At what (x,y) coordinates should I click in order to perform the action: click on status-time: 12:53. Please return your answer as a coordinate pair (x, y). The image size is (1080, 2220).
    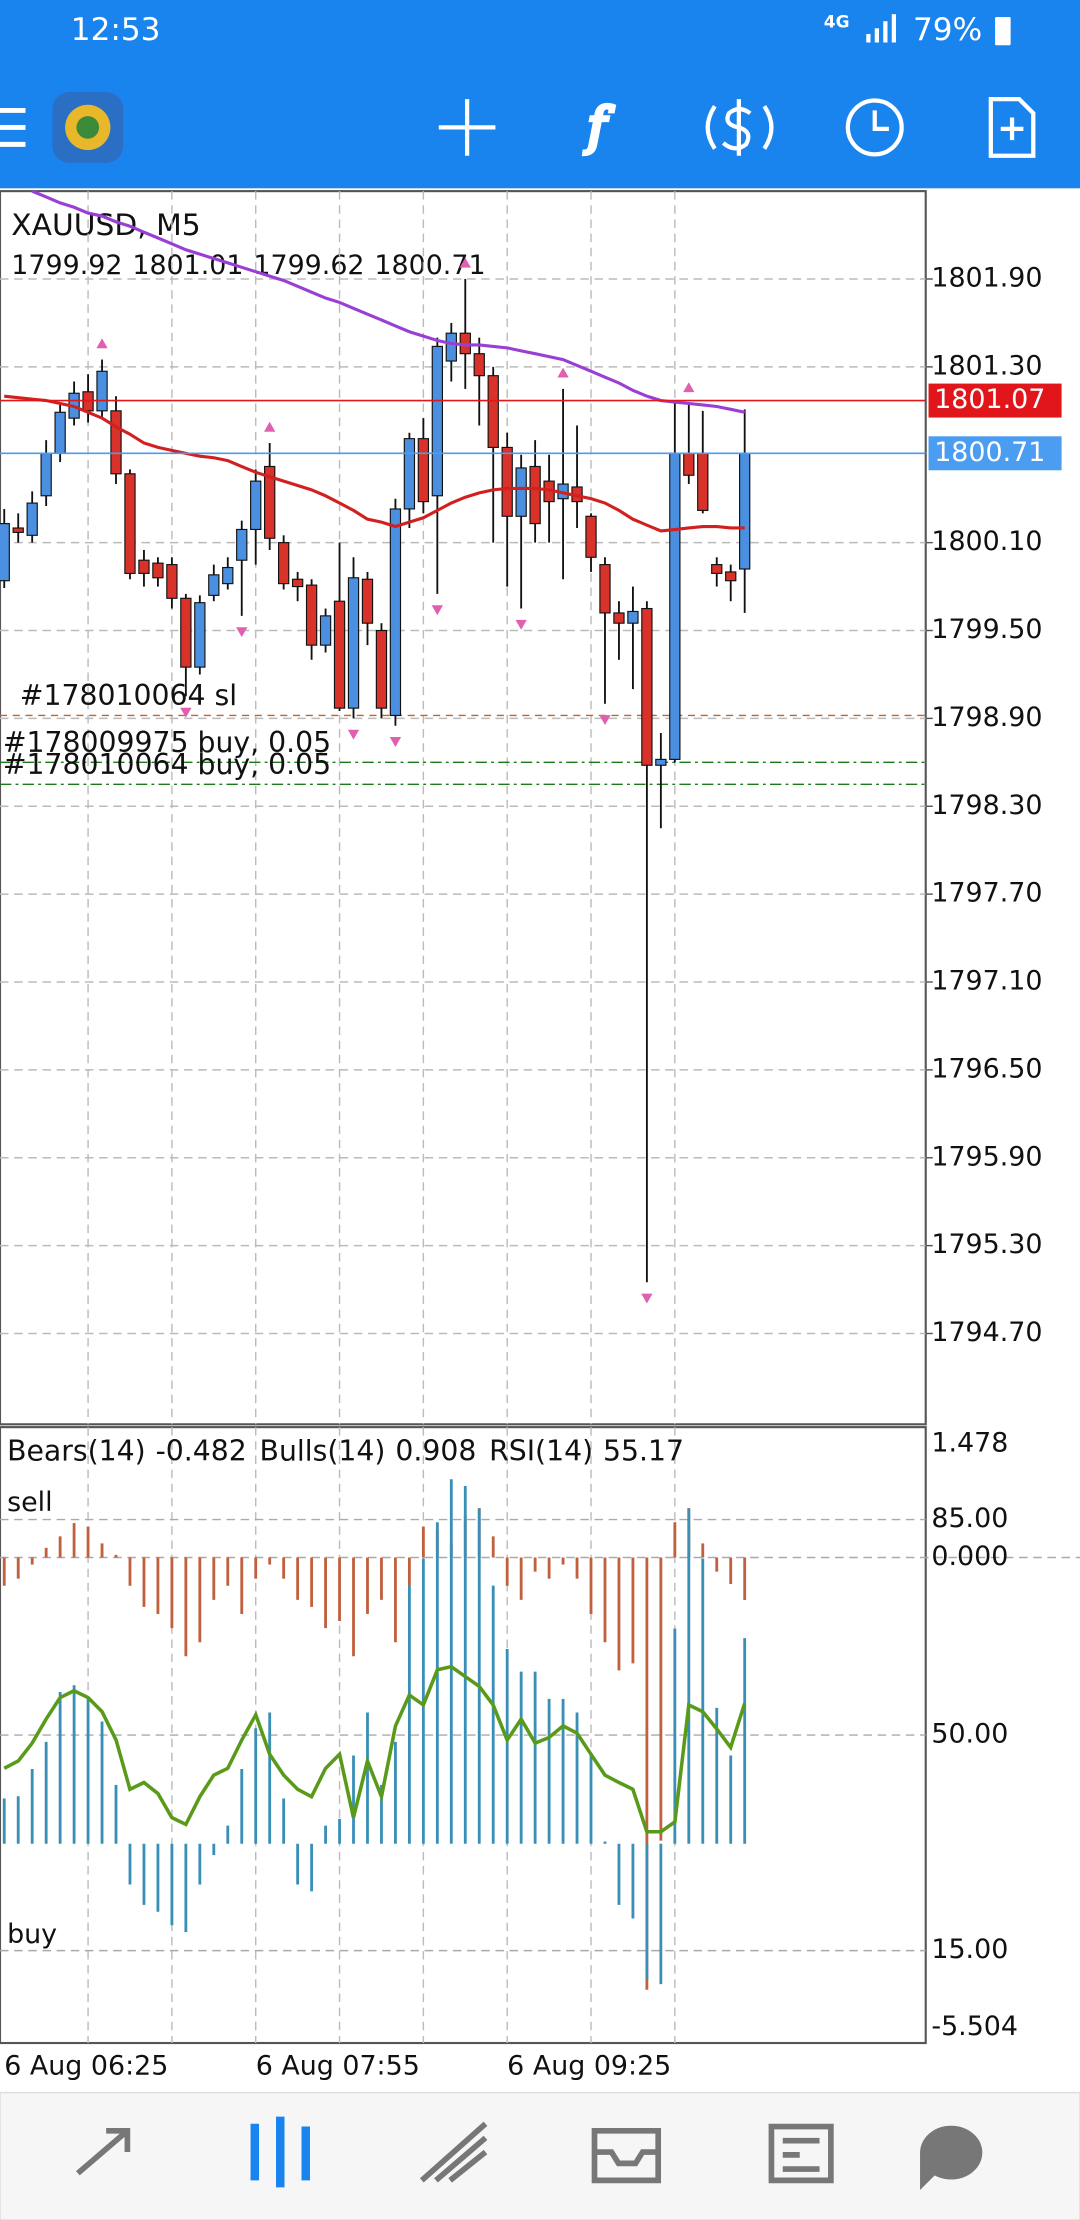
    Looking at the image, I should click on (116, 30).